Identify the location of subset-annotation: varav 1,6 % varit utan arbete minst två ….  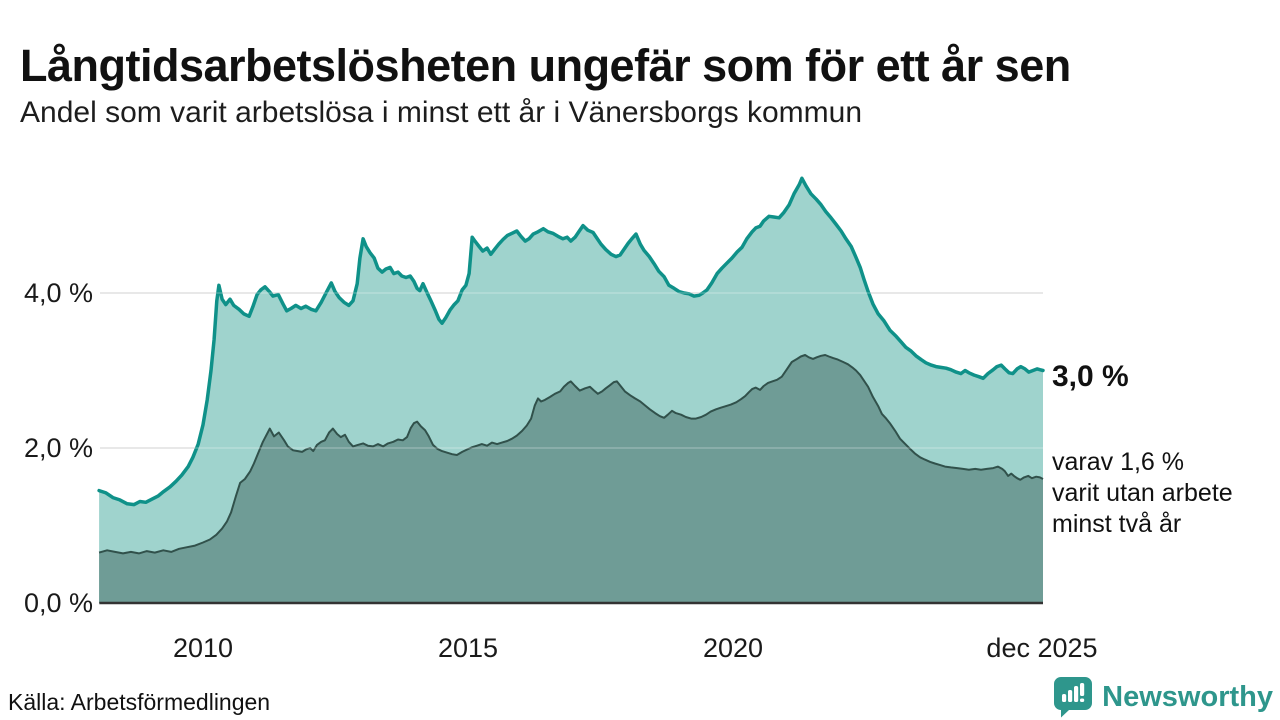
(1142, 493).